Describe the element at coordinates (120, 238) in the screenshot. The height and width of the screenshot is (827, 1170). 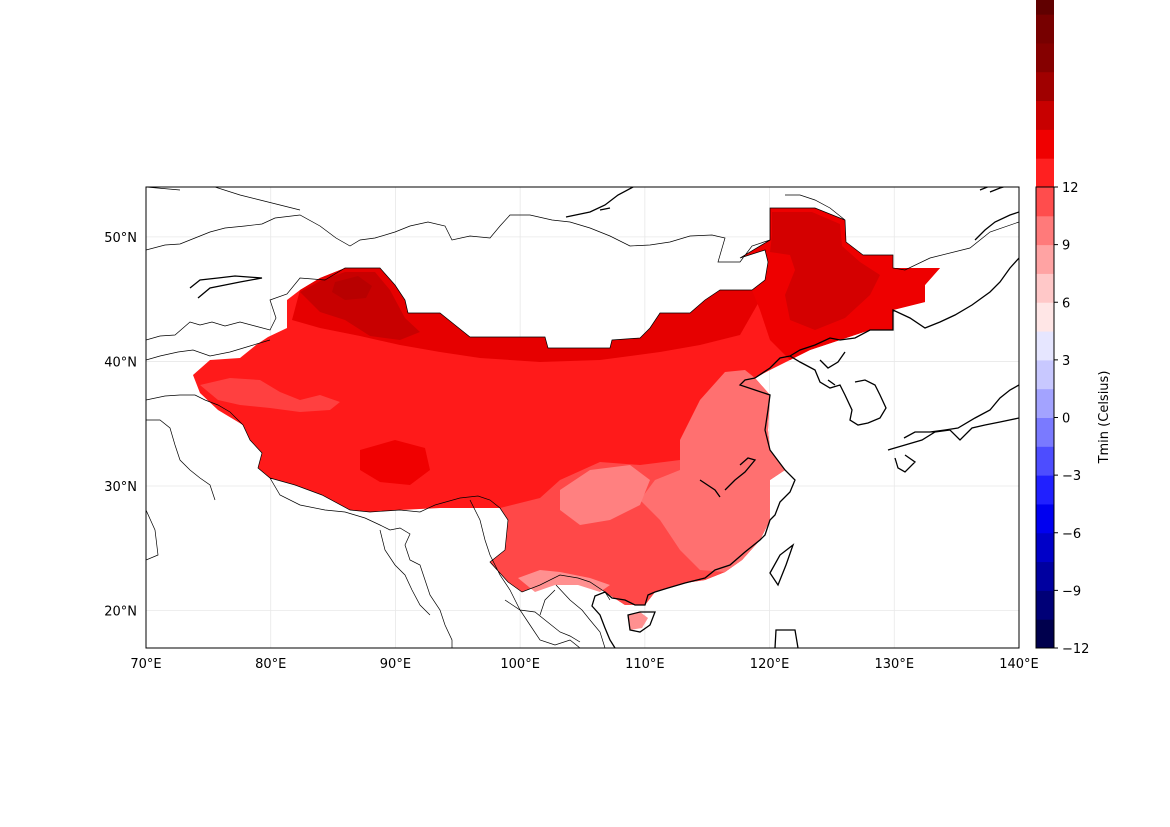
I see `lat-tick-label: 50°N` at that location.